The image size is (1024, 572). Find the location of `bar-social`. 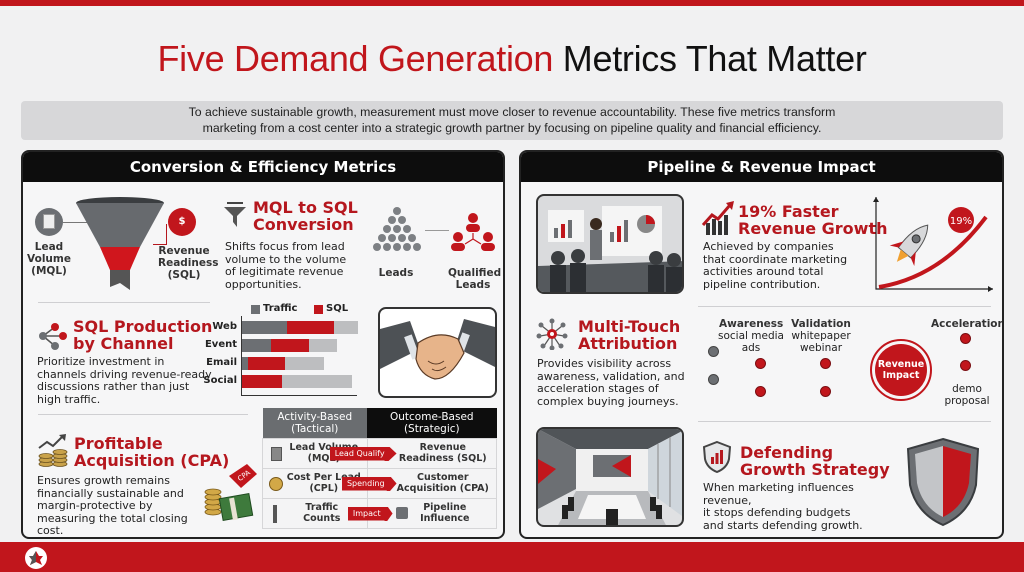

bar-social is located at coordinates (297, 381).